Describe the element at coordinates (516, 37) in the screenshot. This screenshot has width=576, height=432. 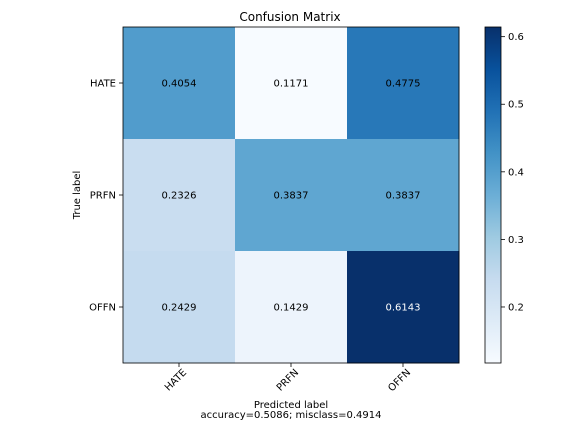
I see `colorbar-tick-label: 0.6` at that location.